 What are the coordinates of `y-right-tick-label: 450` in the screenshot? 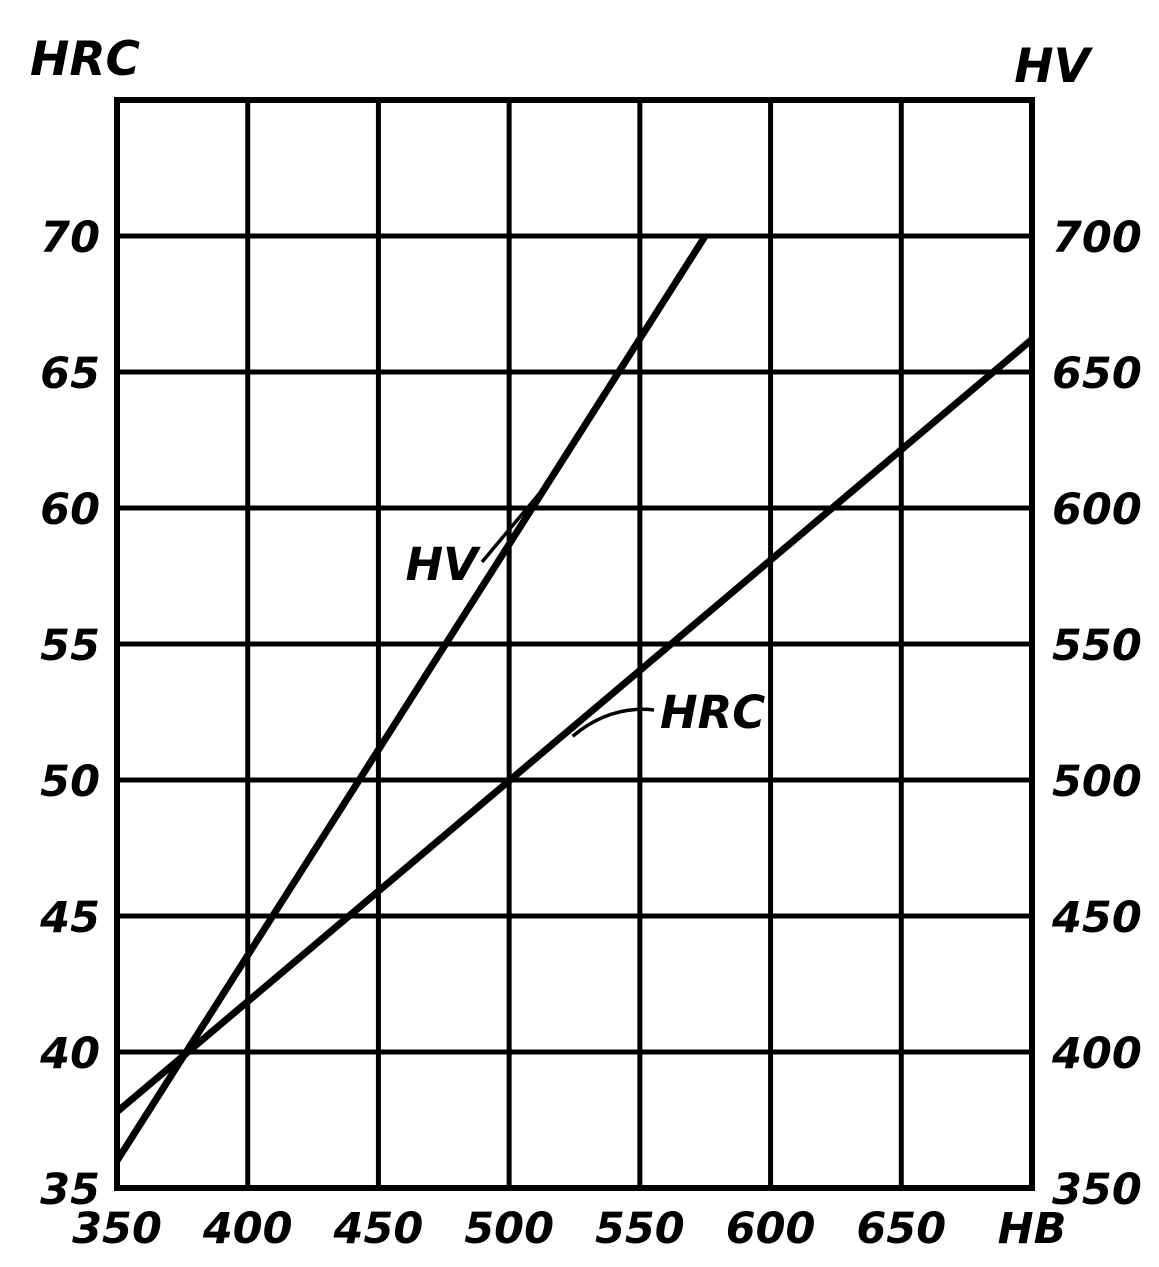 It's located at (1096, 918).